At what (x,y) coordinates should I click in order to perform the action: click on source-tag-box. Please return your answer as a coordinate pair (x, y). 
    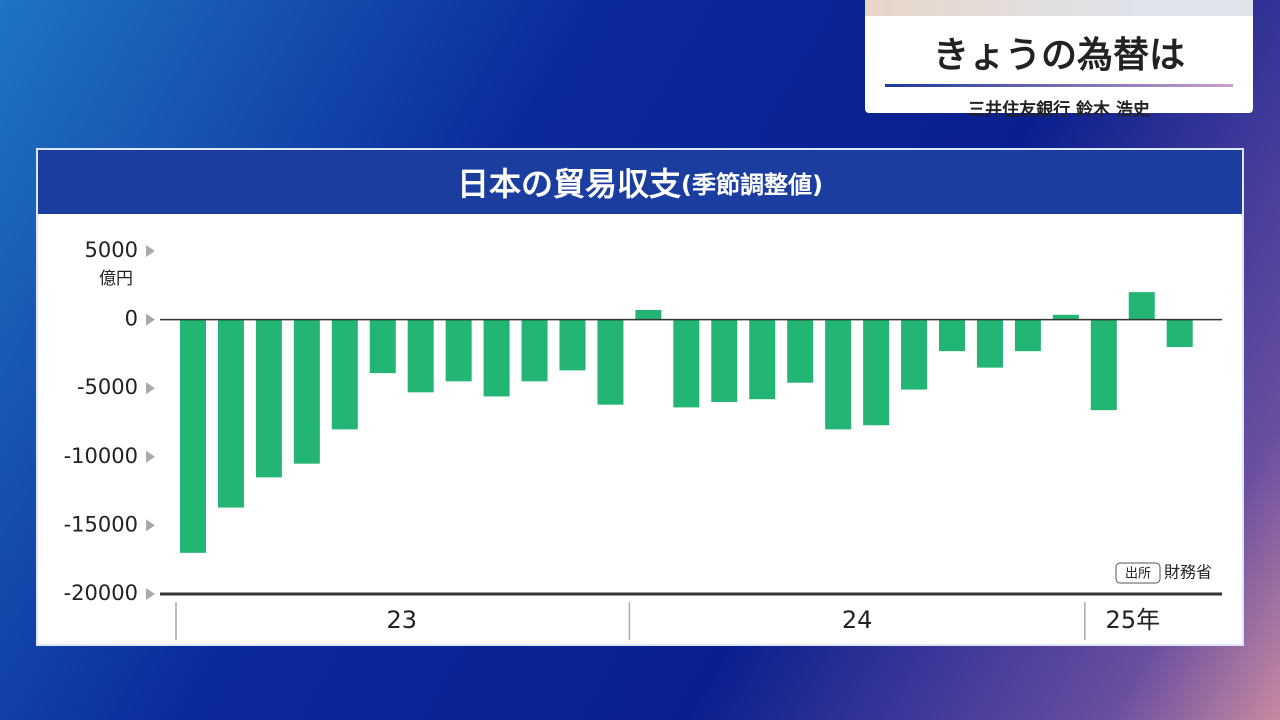
    Looking at the image, I should click on (1138, 573).